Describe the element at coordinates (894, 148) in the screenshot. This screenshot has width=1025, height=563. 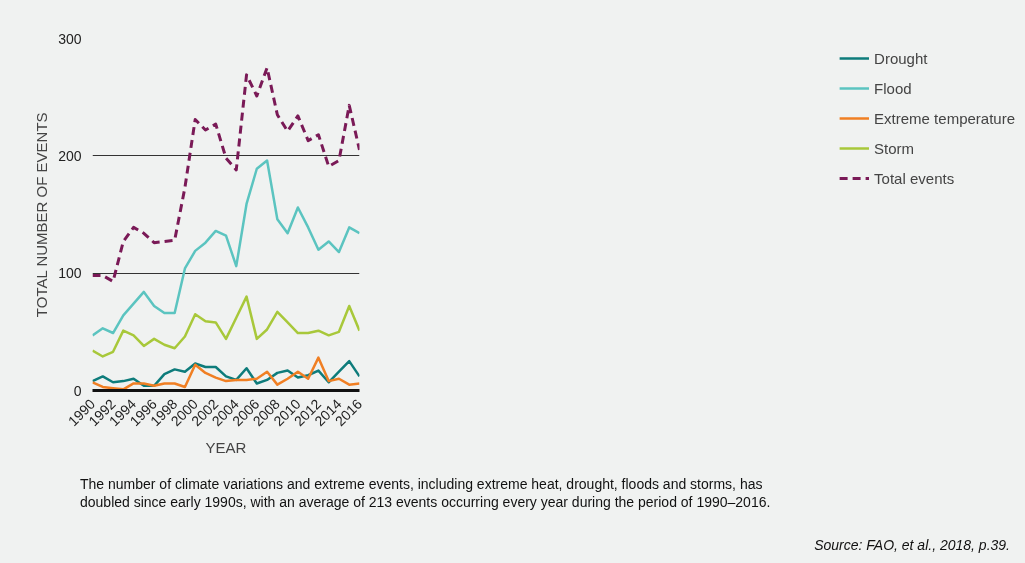
I see `legend-label: Storm` at that location.